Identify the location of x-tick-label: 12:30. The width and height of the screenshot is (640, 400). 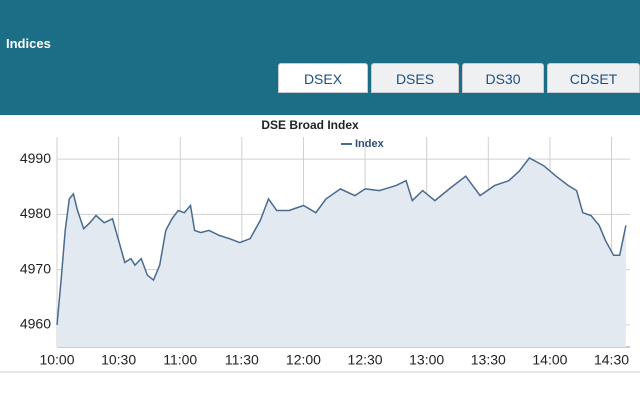
(365, 360).